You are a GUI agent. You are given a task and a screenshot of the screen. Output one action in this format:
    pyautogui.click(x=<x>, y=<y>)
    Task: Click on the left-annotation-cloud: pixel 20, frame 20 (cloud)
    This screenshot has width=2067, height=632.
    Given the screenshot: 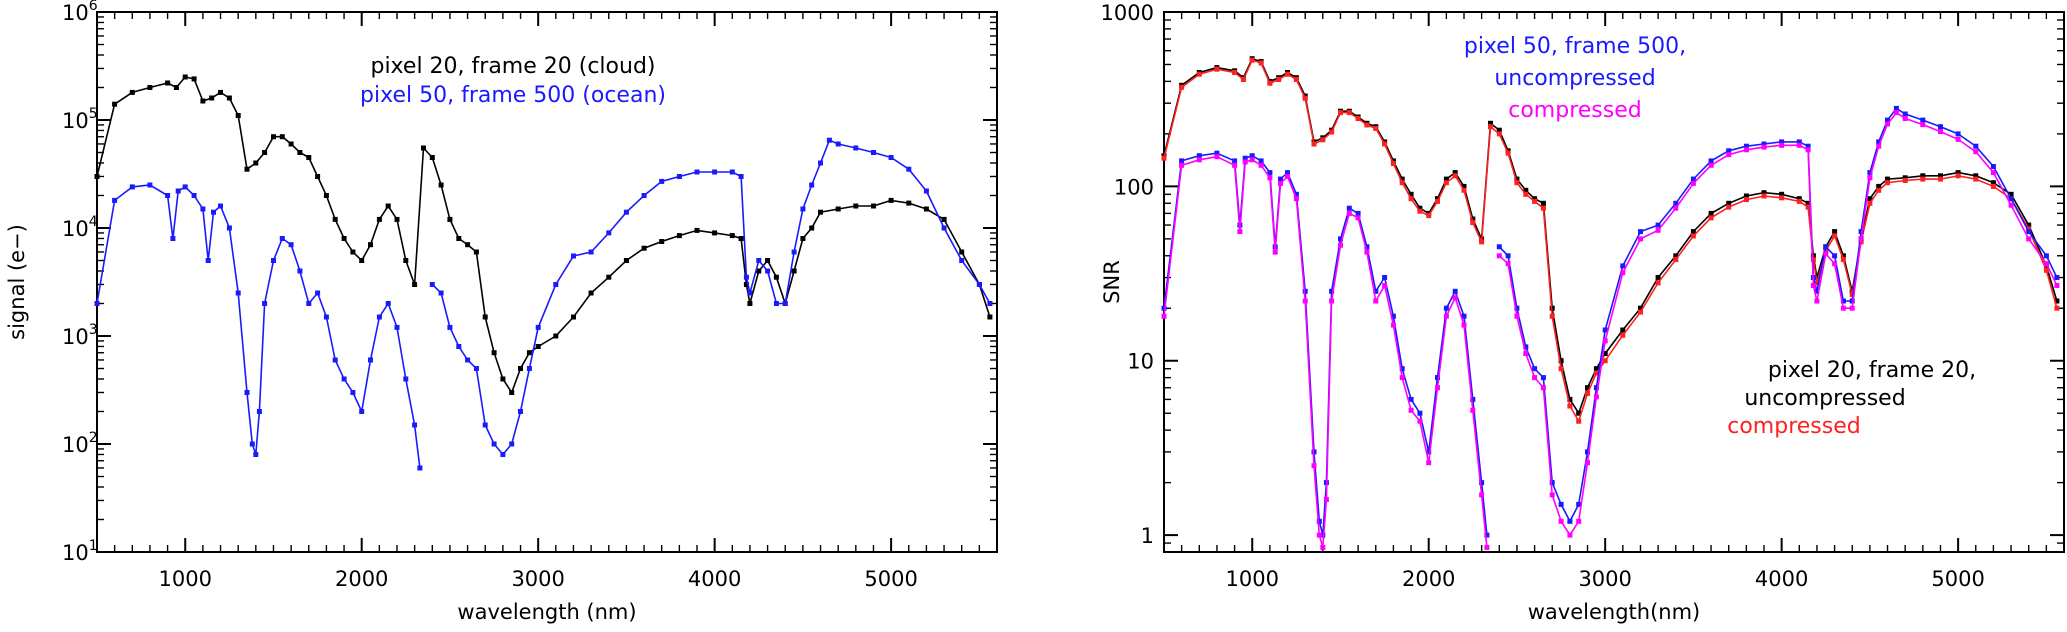 What is the action you would take?
    pyautogui.click(x=512, y=66)
    